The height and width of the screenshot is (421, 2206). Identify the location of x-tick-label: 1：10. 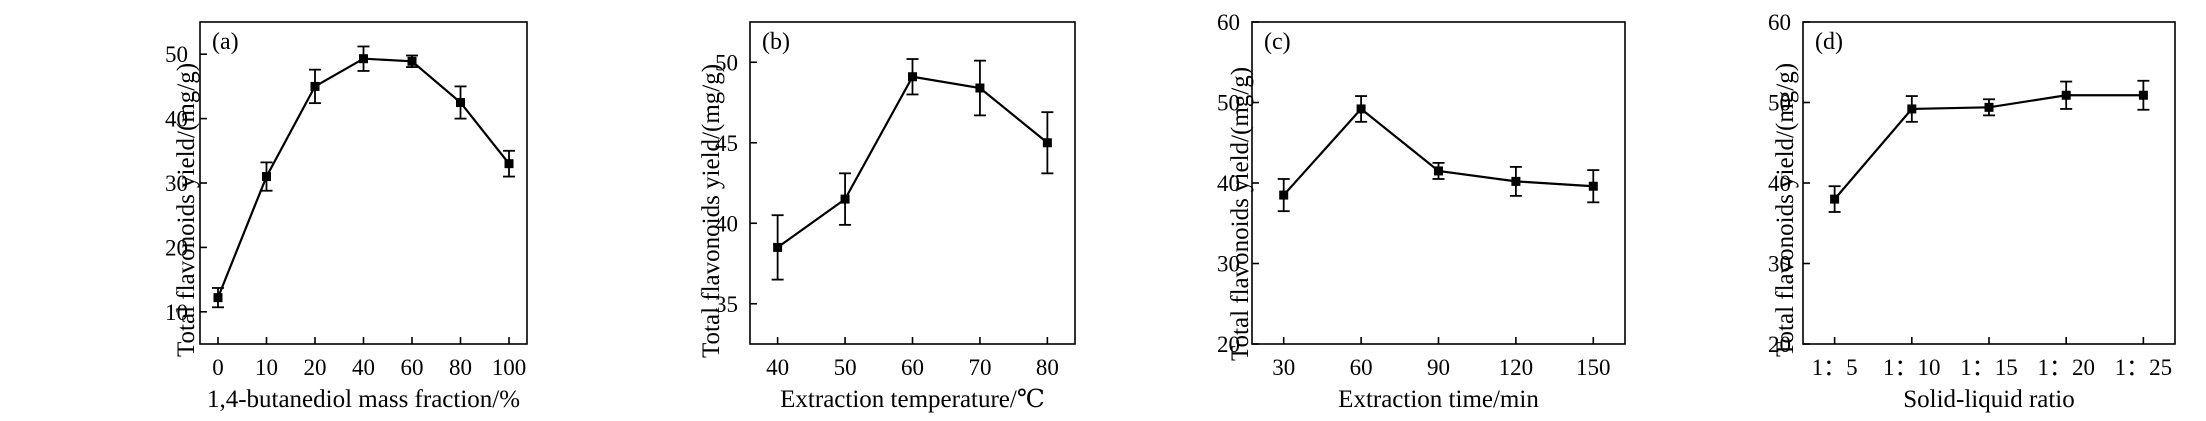
(1912, 367).